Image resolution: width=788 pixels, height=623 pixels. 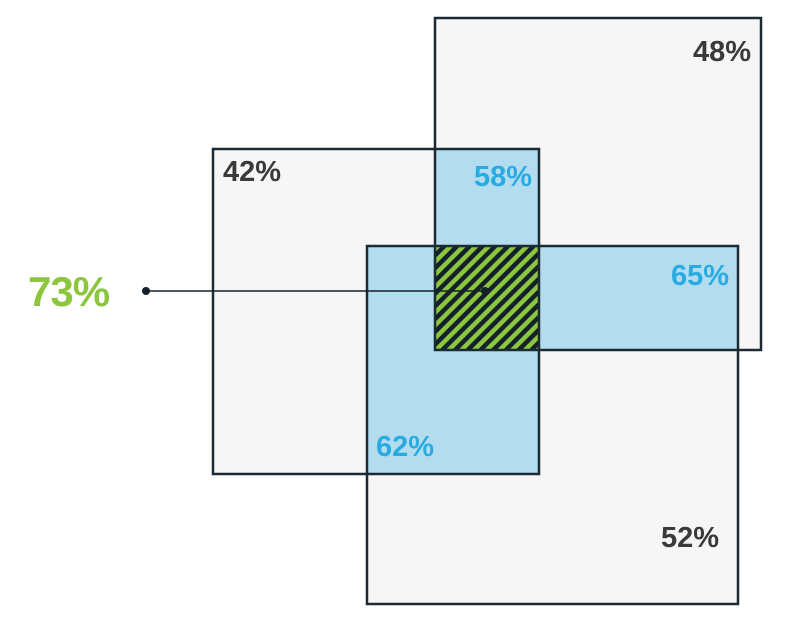 What do you see at coordinates (700, 276) in the screenshot?
I see `label-overlap-top-right-bottom: 65%` at bounding box center [700, 276].